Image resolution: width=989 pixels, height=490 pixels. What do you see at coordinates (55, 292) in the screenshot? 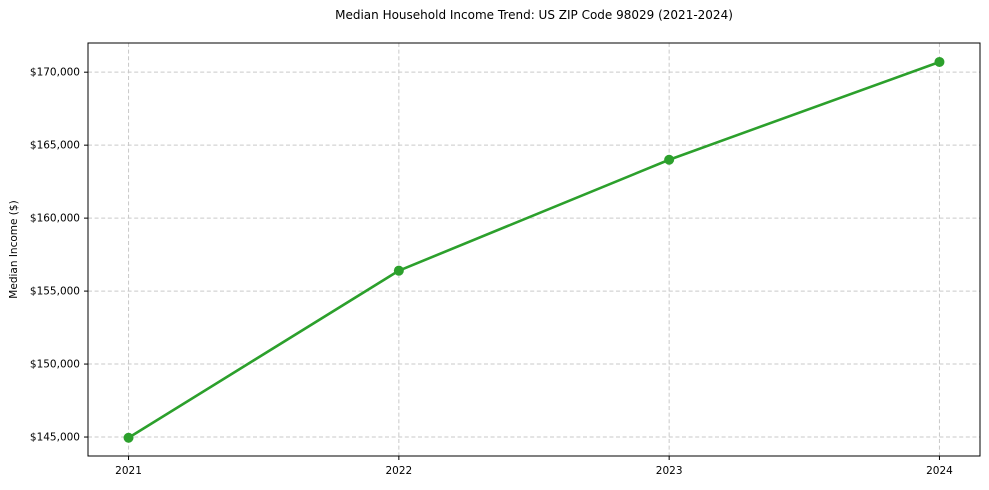
I see `y-tick-label: $155,000` at bounding box center [55, 292].